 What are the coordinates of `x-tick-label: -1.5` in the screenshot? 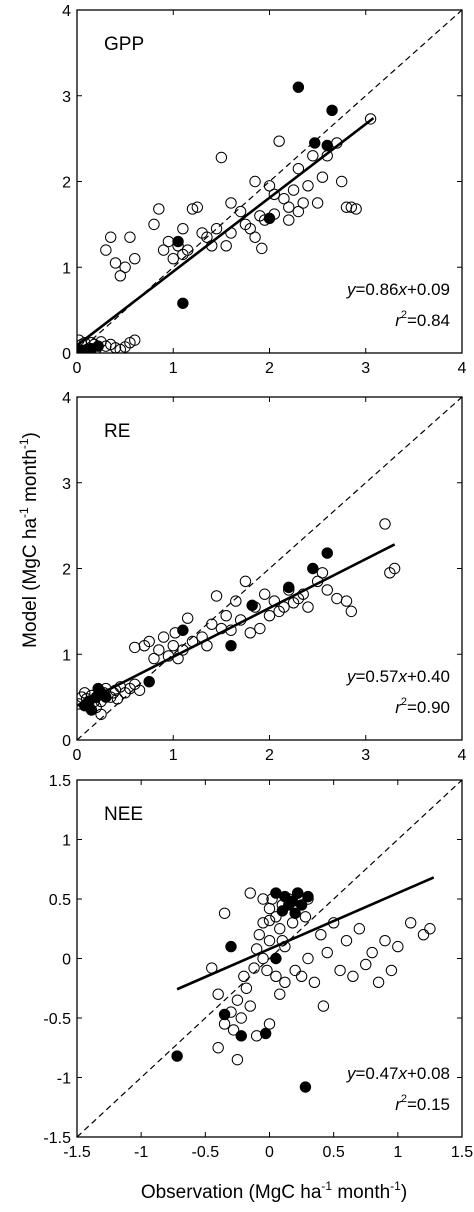 It's located at (77, 1152).